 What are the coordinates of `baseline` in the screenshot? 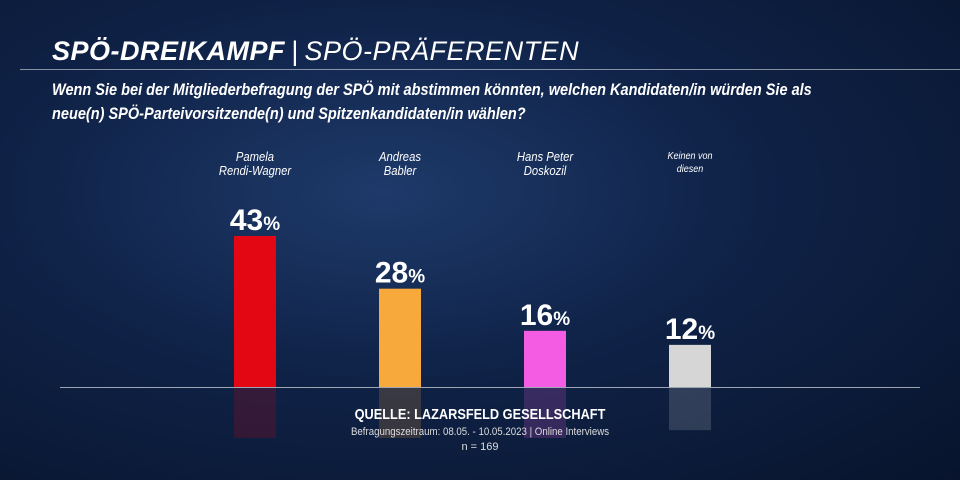 It's located at (490, 387).